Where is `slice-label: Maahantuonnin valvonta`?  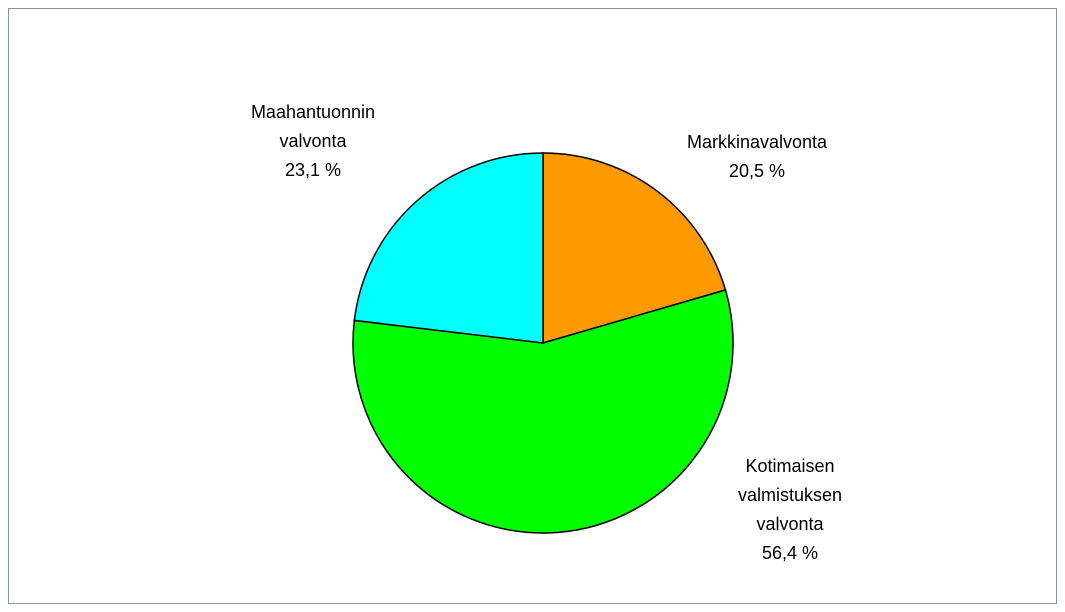 slice-label: Maahantuonnin valvonta is located at coordinates (313, 126).